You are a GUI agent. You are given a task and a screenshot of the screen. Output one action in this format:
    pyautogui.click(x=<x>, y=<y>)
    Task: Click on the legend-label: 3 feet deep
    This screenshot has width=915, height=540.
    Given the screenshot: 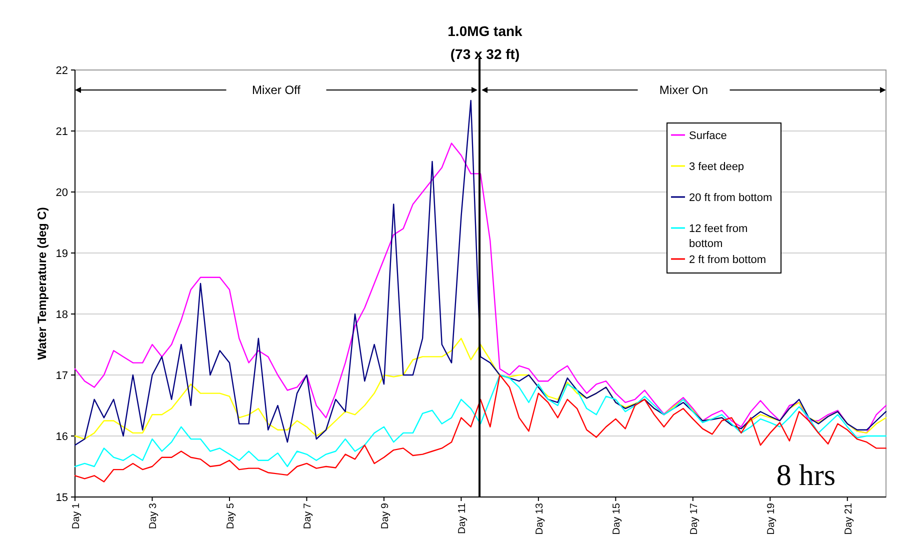 What is the action you would take?
    pyautogui.click(x=716, y=167)
    